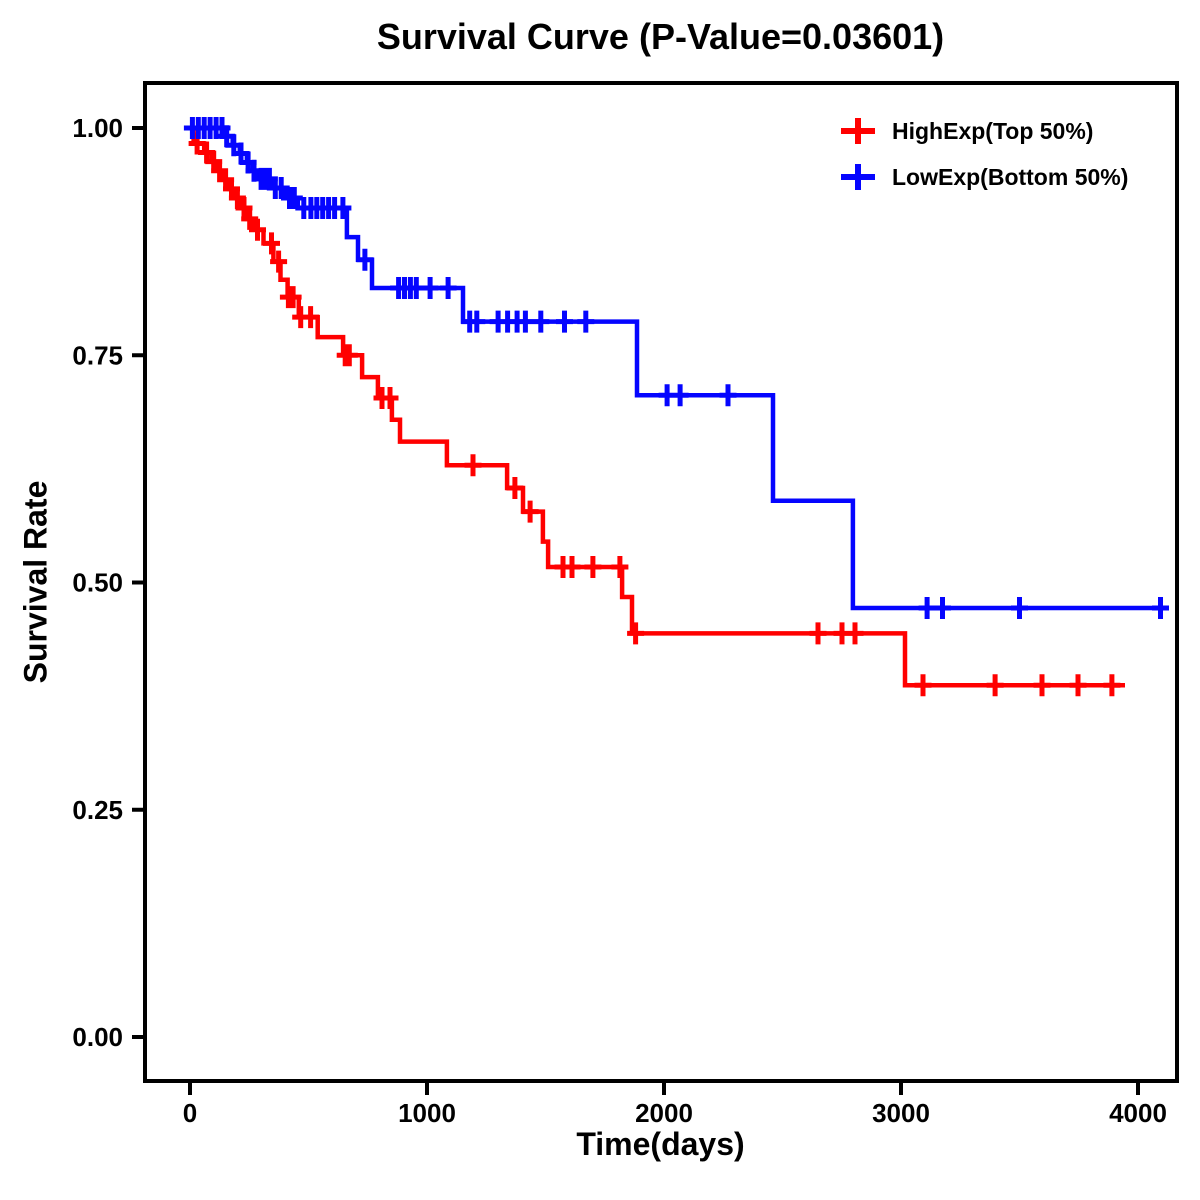 The height and width of the screenshot is (1200, 1200). Describe the element at coordinates (1138, 1113) in the screenshot. I see `x-tick-label: 4000` at that location.